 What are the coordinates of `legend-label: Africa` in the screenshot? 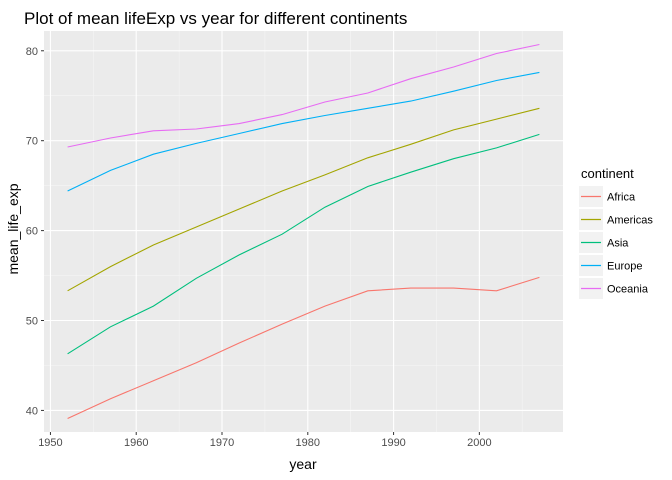 It's located at (621, 198).